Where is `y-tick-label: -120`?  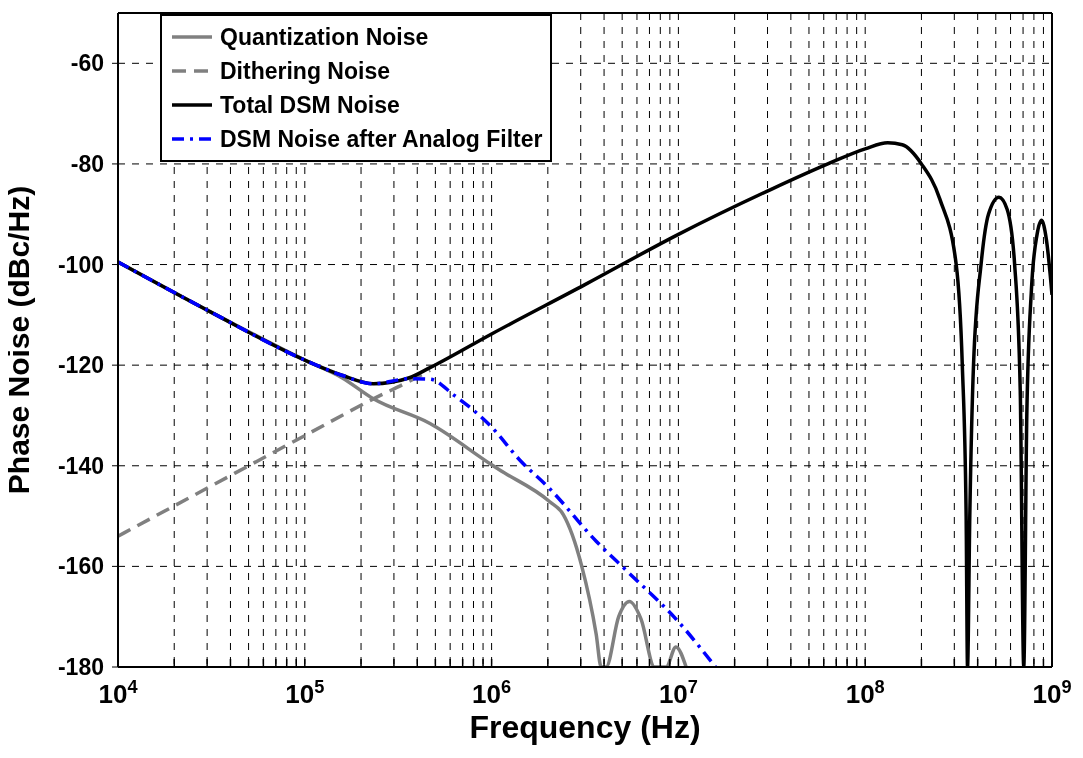 y-tick-label: -120 is located at coordinates (80, 365).